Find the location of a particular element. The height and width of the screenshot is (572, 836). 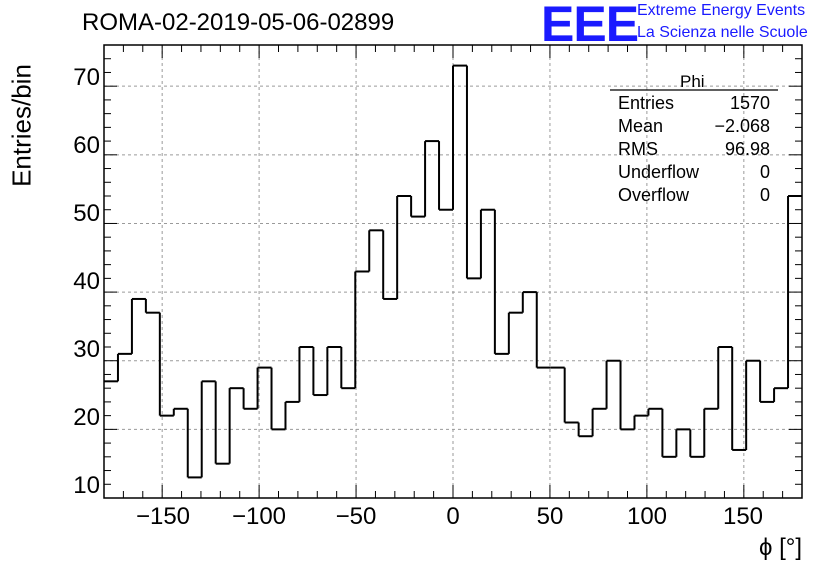

x-tick-label: 100 is located at coordinates (647, 516).